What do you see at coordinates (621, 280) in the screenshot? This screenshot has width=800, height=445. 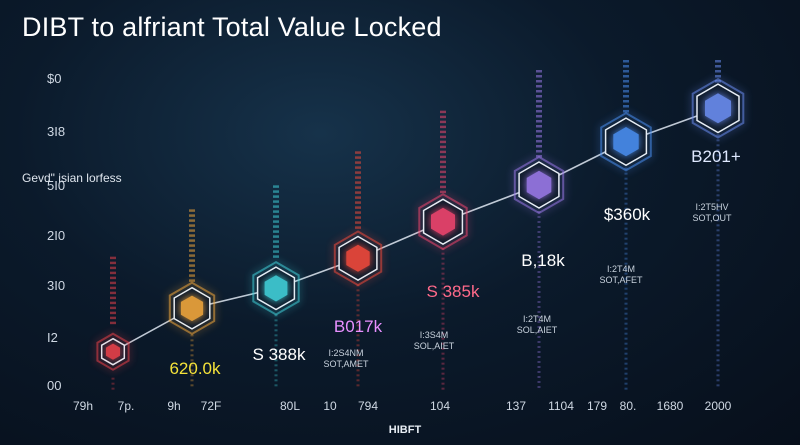 I see `data-sub-label: SOT,AFET` at bounding box center [621, 280].